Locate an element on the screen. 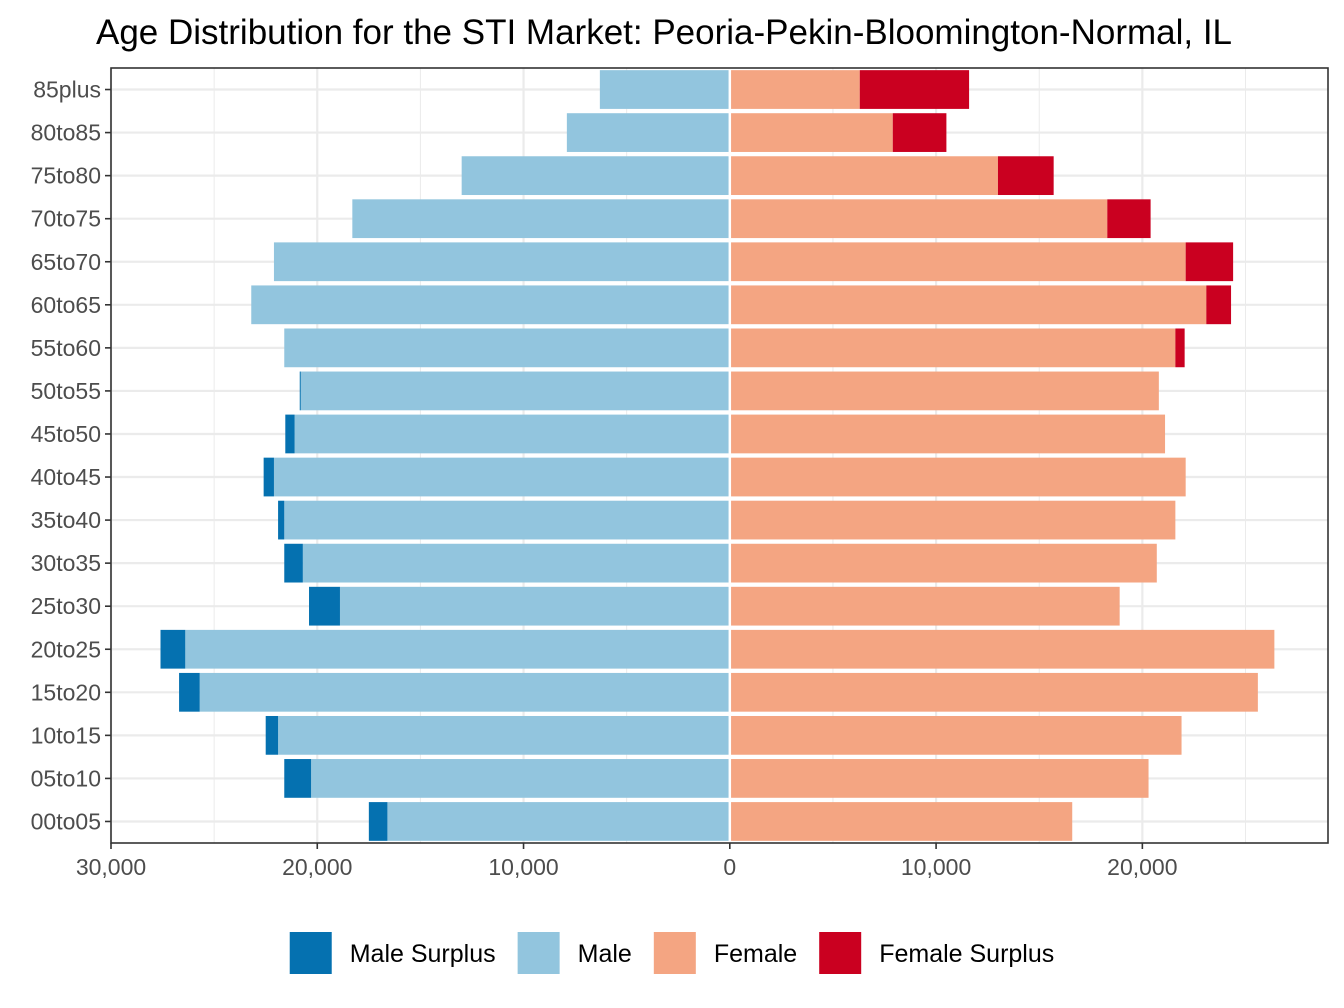 The image size is (1344, 1008). y-tick-label: 75to80 is located at coordinates (66, 176).